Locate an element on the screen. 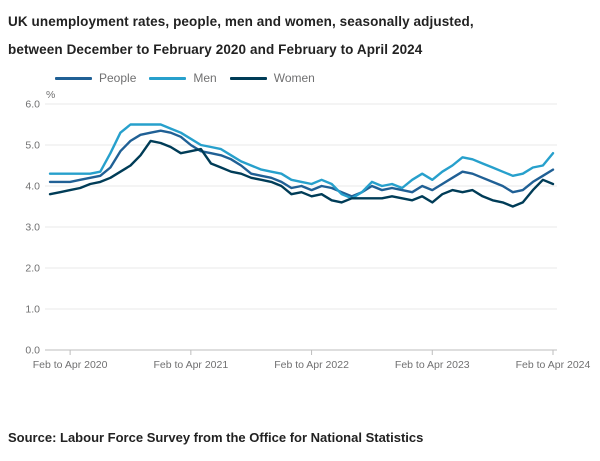 This screenshot has width=600, height=461. x-tick-label: Feb to Apr 2023 is located at coordinates (432, 365).